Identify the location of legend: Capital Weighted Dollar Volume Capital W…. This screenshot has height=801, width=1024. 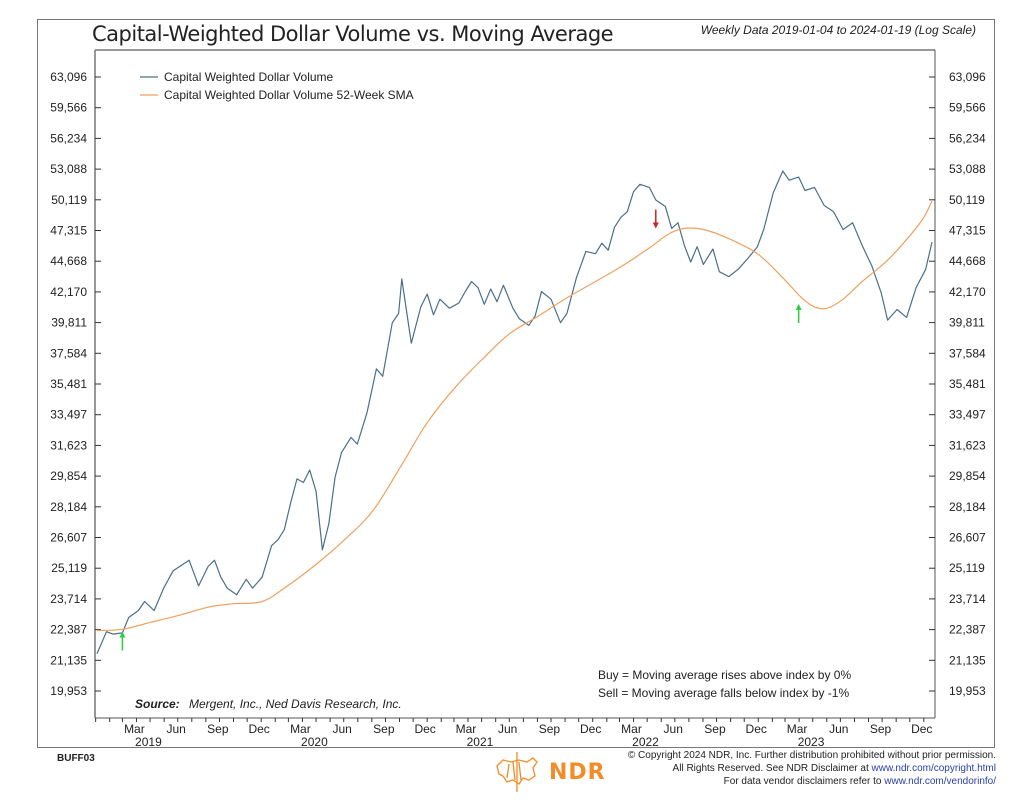
(277, 86).